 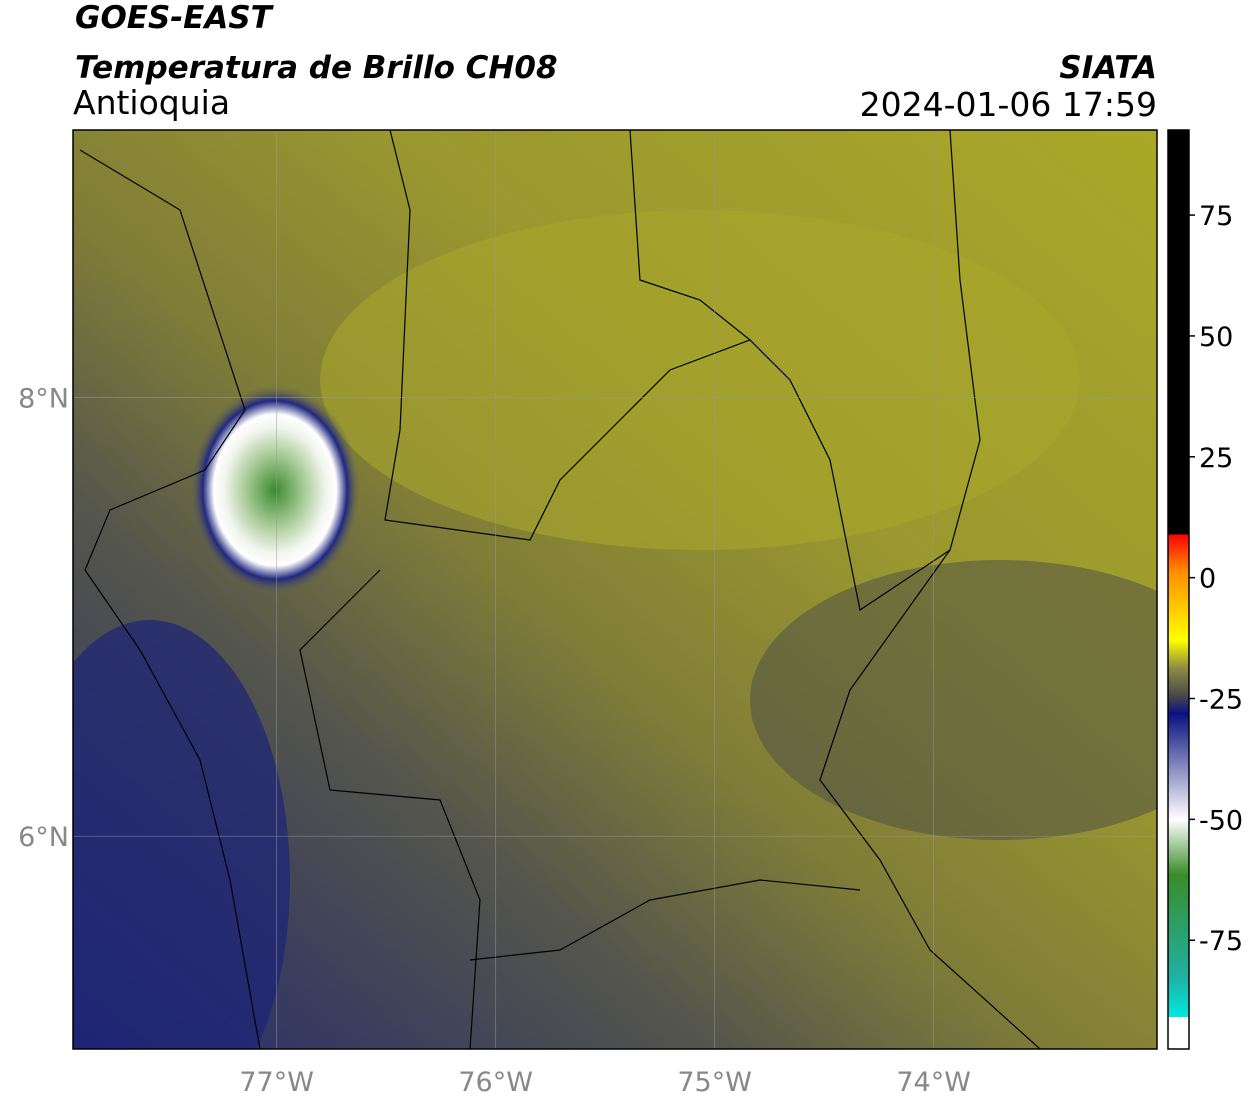 What do you see at coordinates (43, 399) in the screenshot?
I see `lat-tick-label: 8°N` at bounding box center [43, 399].